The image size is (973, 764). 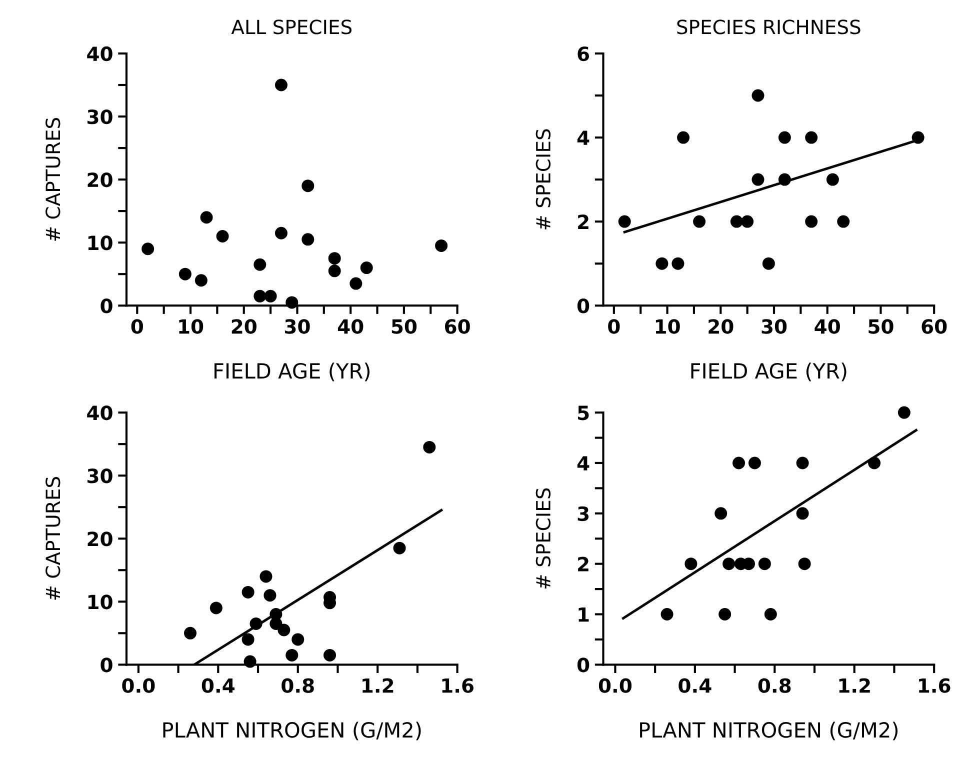 I want to click on y-tick-label: 6, so click(x=584, y=54).